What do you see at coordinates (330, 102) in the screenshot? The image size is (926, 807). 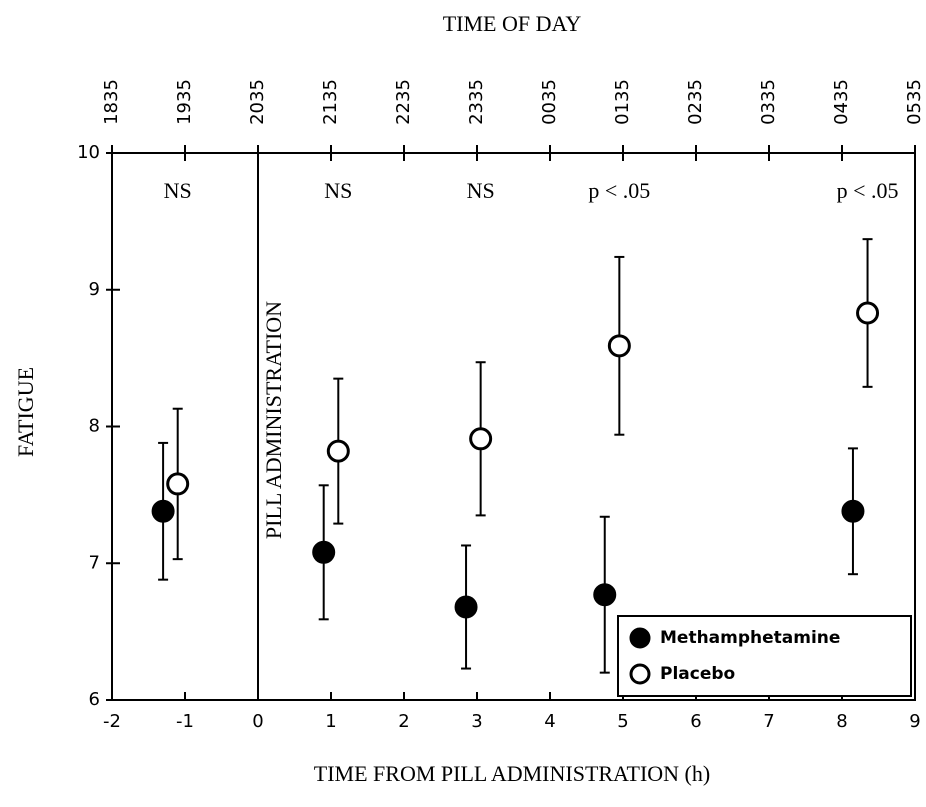 I see `x2-tick-label: 2135` at bounding box center [330, 102].